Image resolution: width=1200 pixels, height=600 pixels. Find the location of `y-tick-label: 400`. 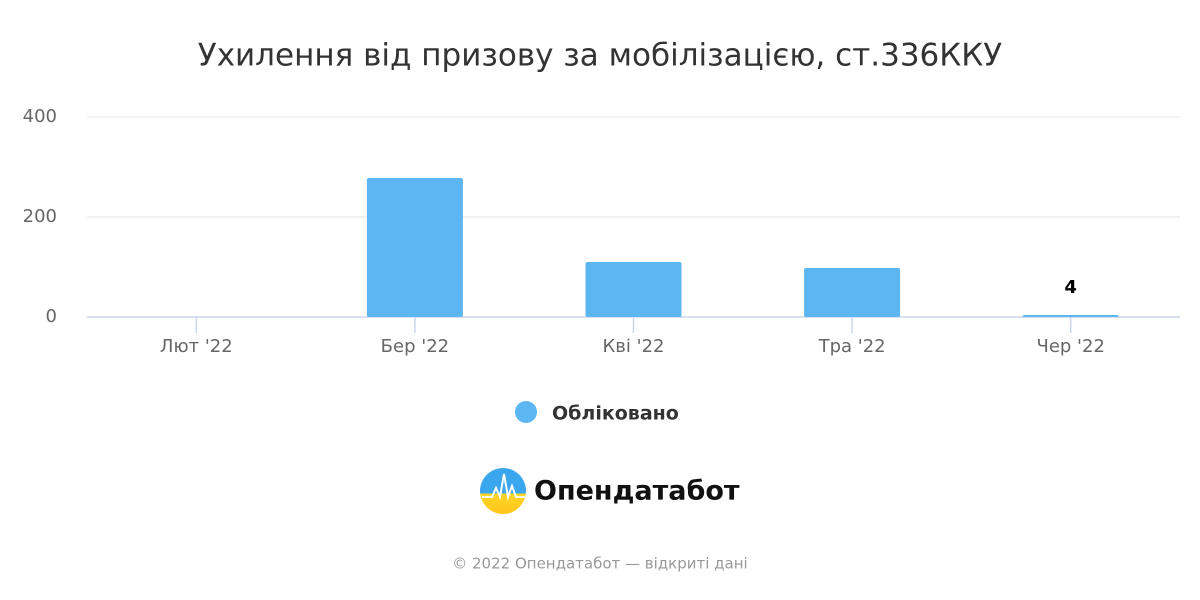

y-tick-label: 400 is located at coordinates (40, 116).